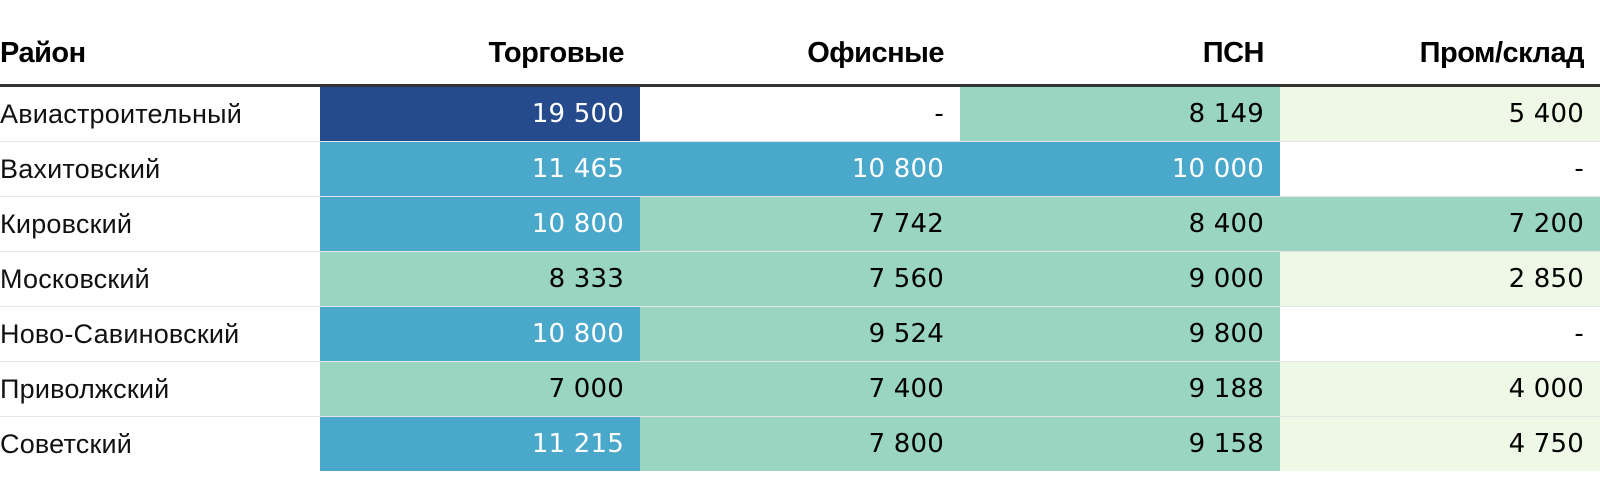 The image size is (1600, 498). Describe the element at coordinates (1440, 54) in the screenshot. I see `column-header-industrial: Пром/склад` at that location.